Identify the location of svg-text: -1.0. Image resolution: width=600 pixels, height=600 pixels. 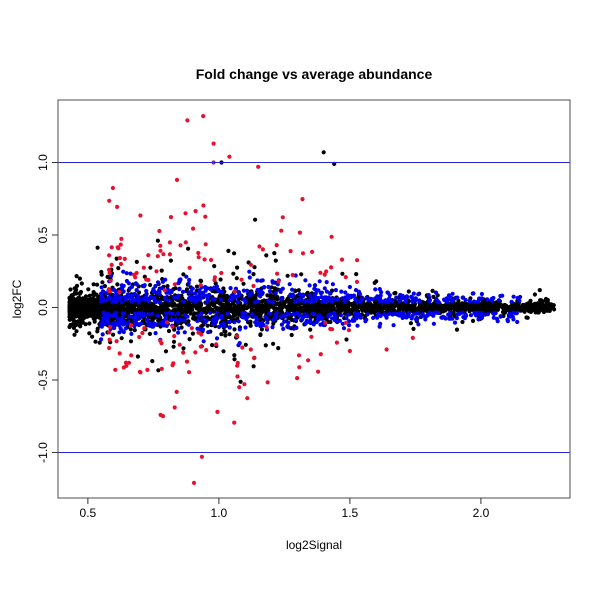
(43, 452).